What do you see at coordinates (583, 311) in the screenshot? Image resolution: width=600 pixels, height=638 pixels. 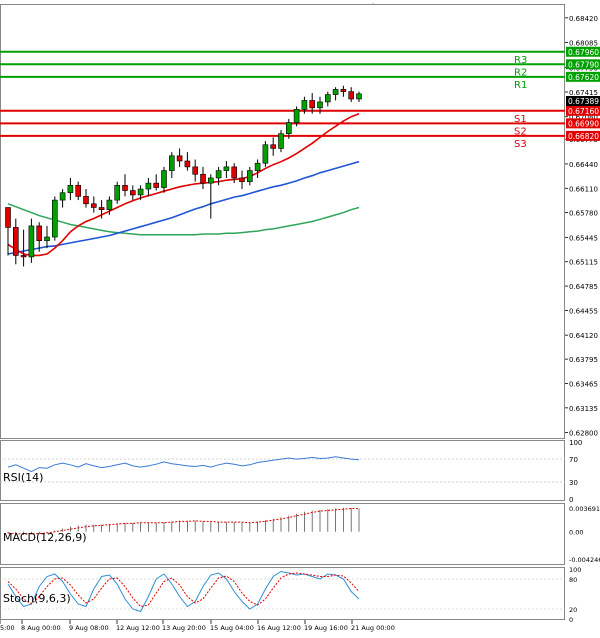 I see `price-tick-label: 0.64455` at bounding box center [583, 311].